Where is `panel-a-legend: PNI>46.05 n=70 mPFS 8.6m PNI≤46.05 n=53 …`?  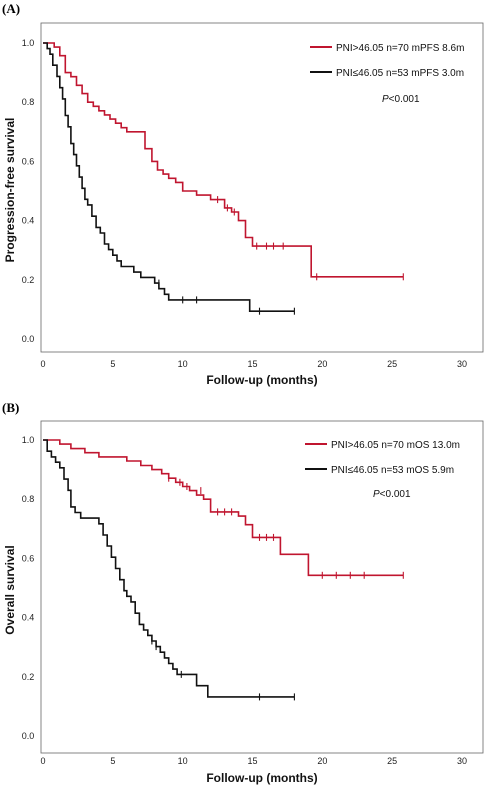
panel-a-legend: PNI>46.05 n=70 mPFS 8.6m PNI≤46.05 n=53 … is located at coordinates (387, 61).